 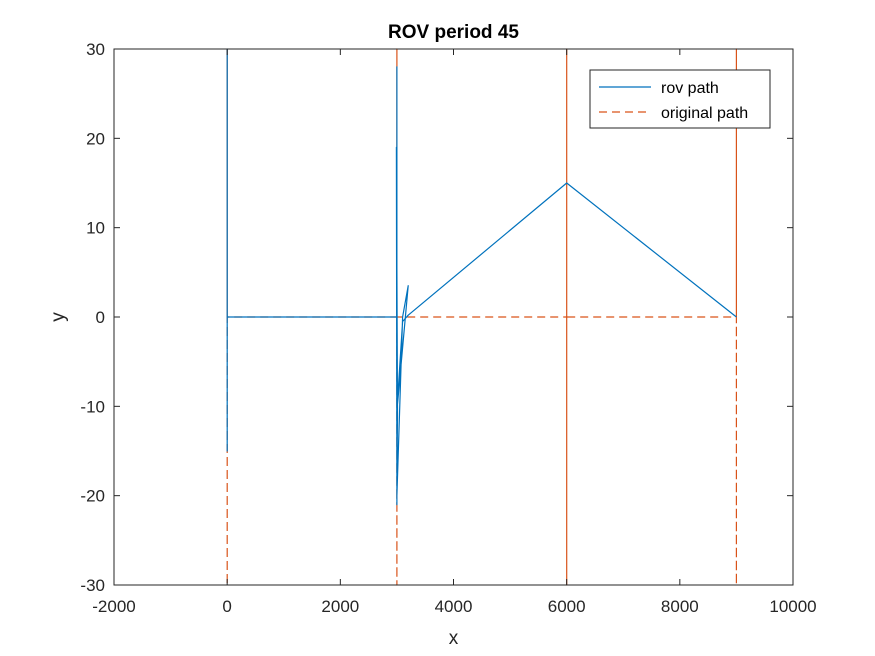 What do you see at coordinates (340, 606) in the screenshot?
I see `x-tick-label: 2000` at bounding box center [340, 606].